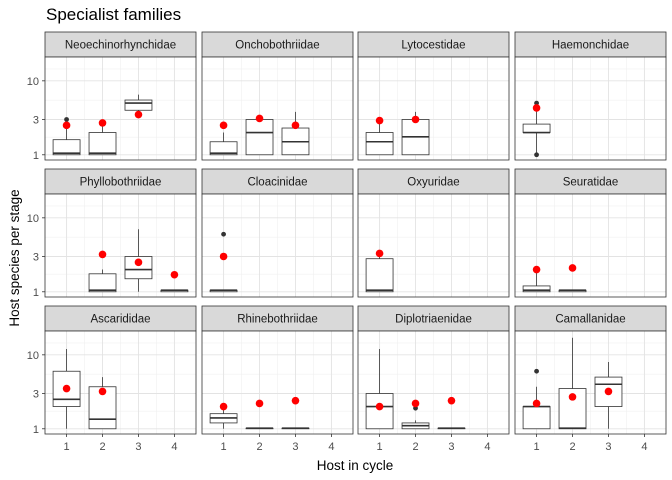  I want to click on facet-label: Camallanidae, so click(590, 320).